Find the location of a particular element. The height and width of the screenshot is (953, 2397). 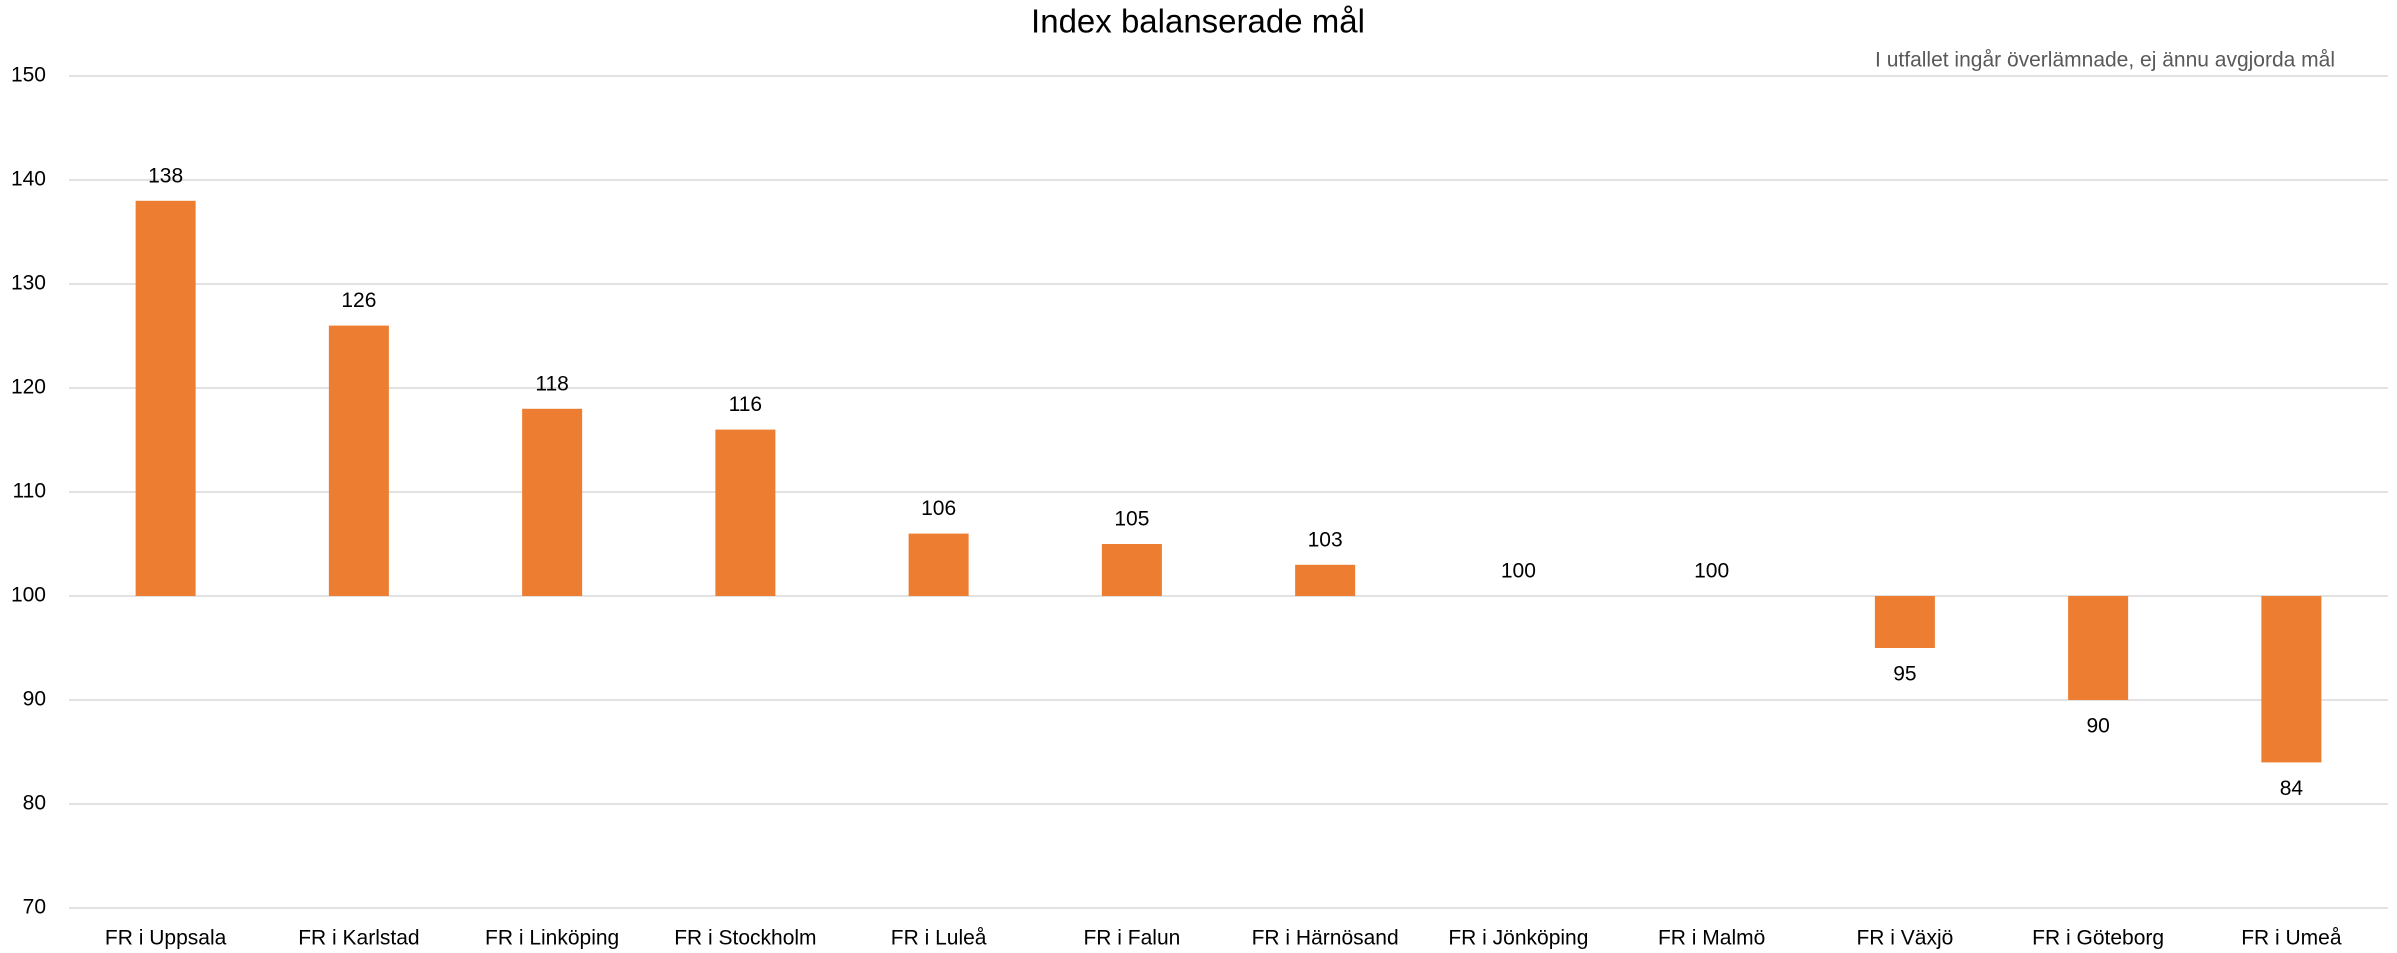

y-tick-label: 140 is located at coordinates (28, 179).